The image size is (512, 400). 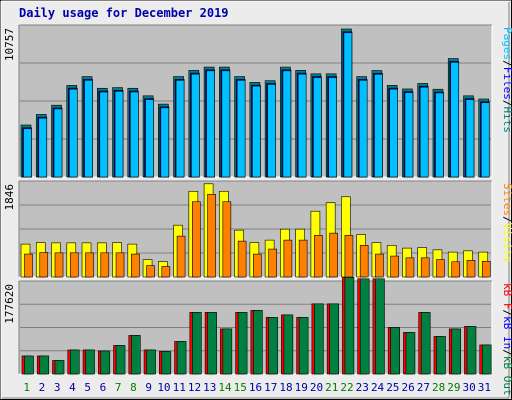 I want to click on x-tick-label: 11, so click(x=179, y=387).